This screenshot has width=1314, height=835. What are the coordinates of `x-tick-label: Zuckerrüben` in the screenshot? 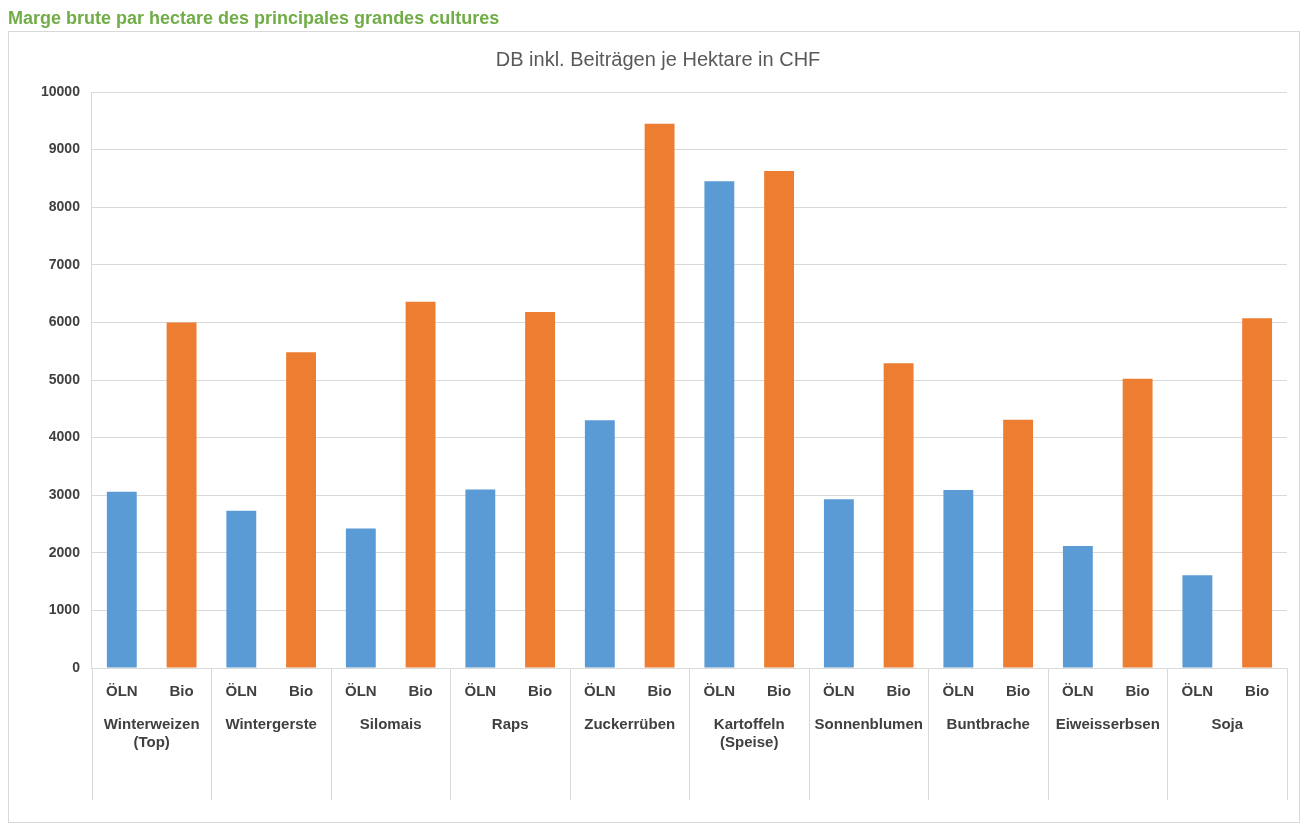 It's located at (630, 724).